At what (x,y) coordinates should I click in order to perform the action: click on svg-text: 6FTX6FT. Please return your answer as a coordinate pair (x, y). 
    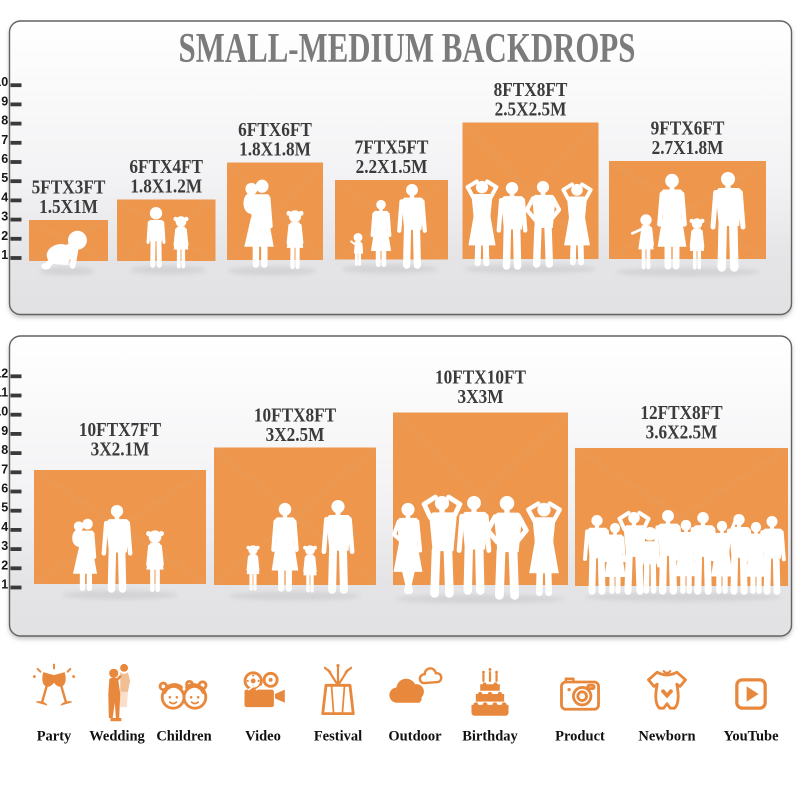
    Looking at the image, I should click on (275, 130).